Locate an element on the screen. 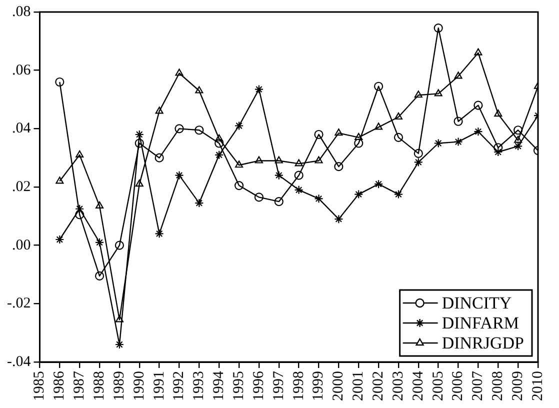  y-tick-label: .02 is located at coordinates (21, 186).